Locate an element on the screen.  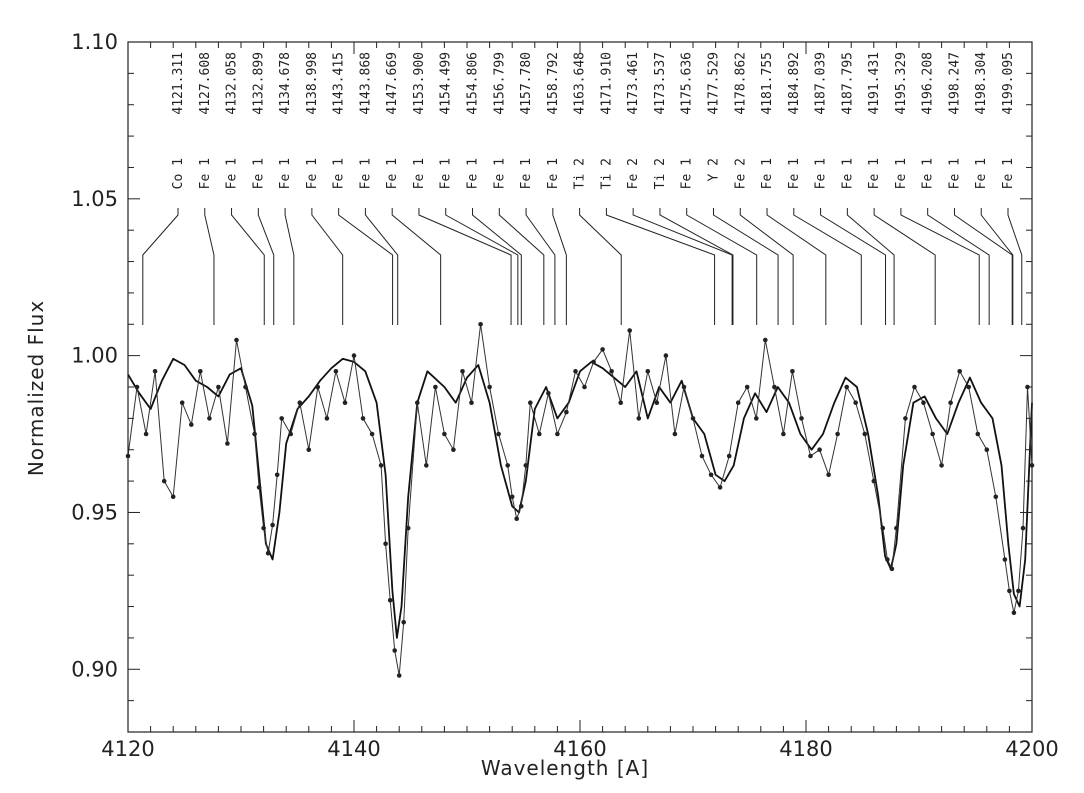
line-wavelength-label: 4177.529 is located at coordinates (713, 83).